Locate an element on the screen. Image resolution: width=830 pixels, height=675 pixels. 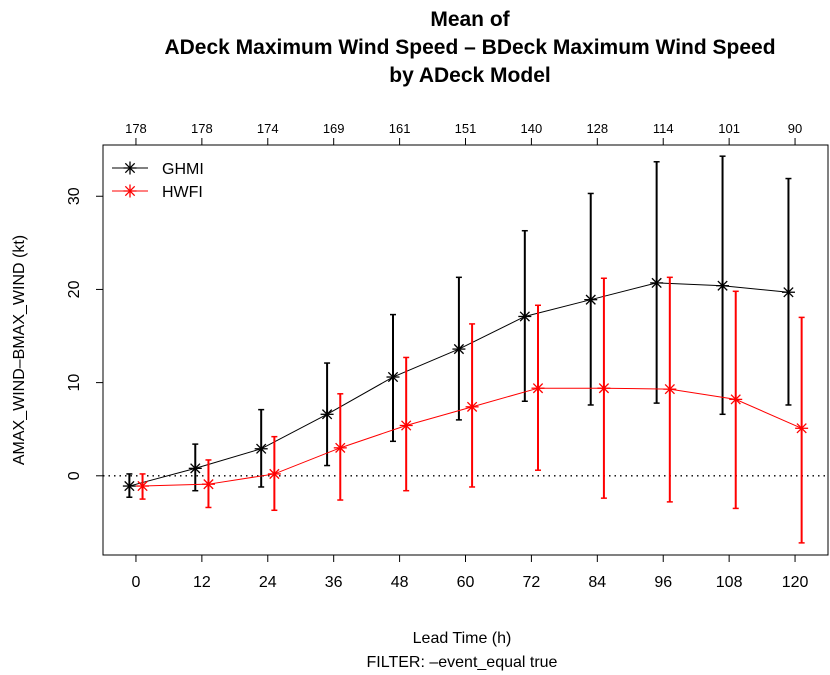
legend-star-hwfi is located at coordinates (130, 191).